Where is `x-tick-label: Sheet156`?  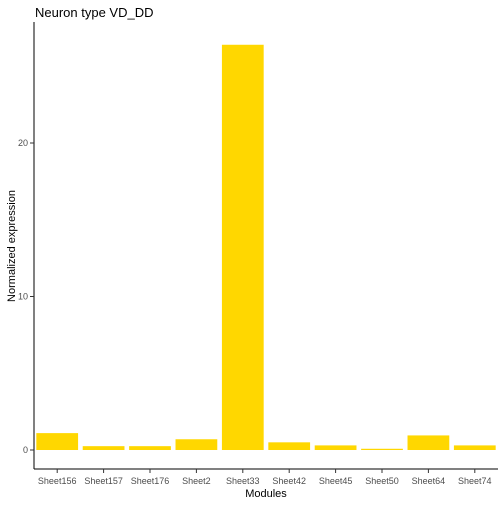
x-tick-label: Sheet156 is located at coordinates (57, 481).